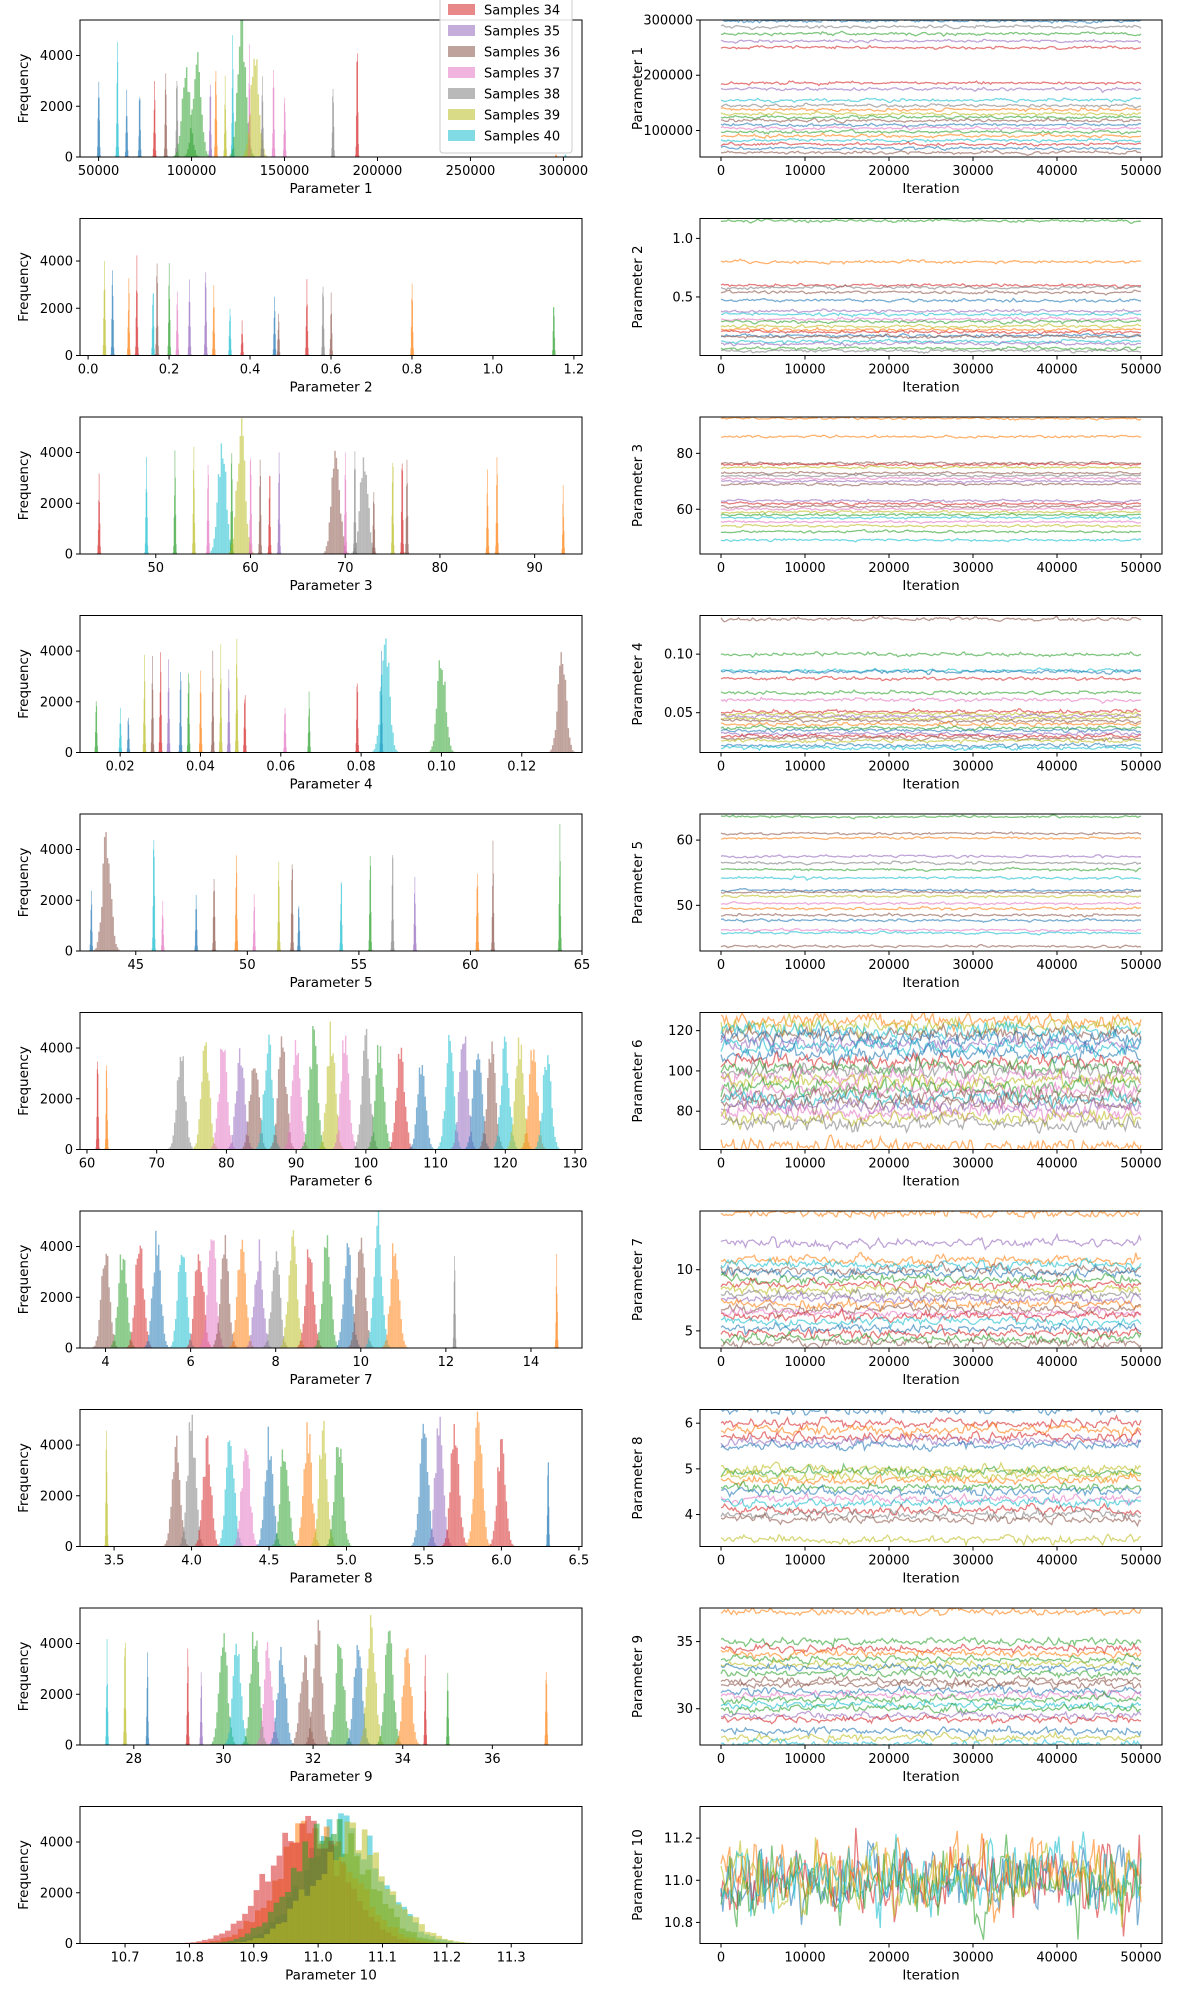  Describe the element at coordinates (511, 1958) in the screenshot. I see `x-tick-label: 11.3` at that location.